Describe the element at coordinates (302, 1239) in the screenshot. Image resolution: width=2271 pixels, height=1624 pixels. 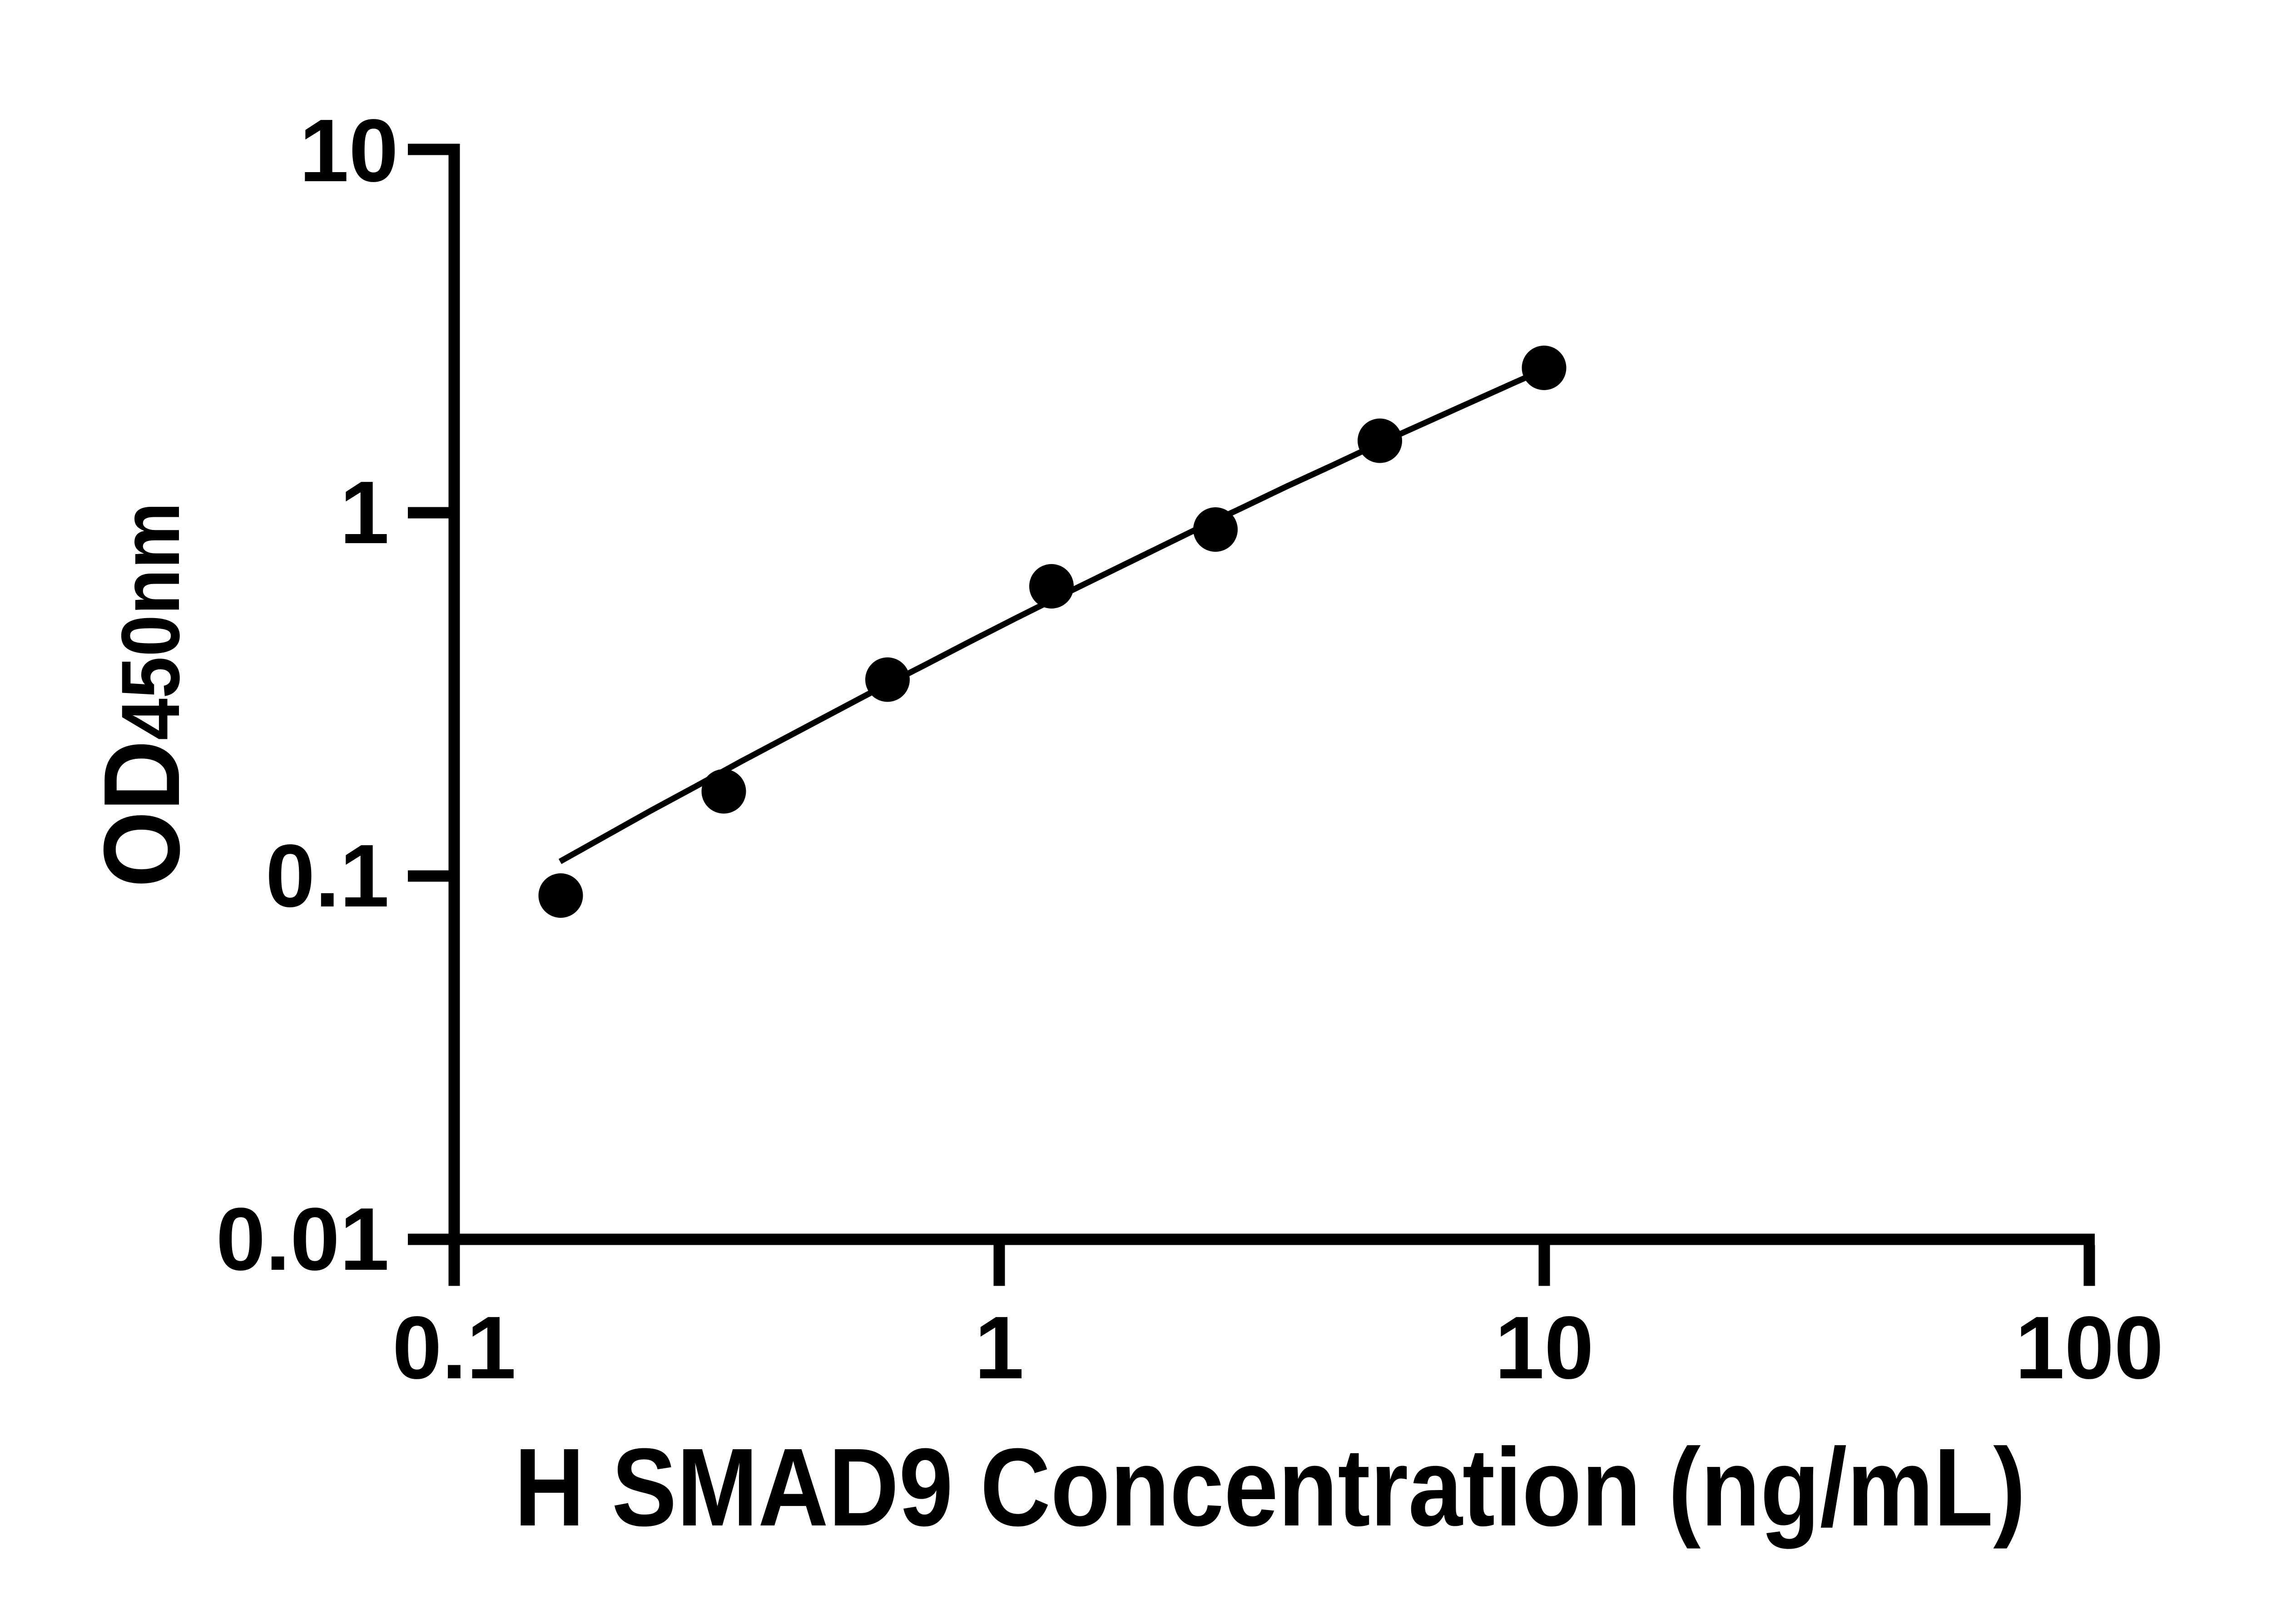
I see `svg-text: 0.01` at that location.